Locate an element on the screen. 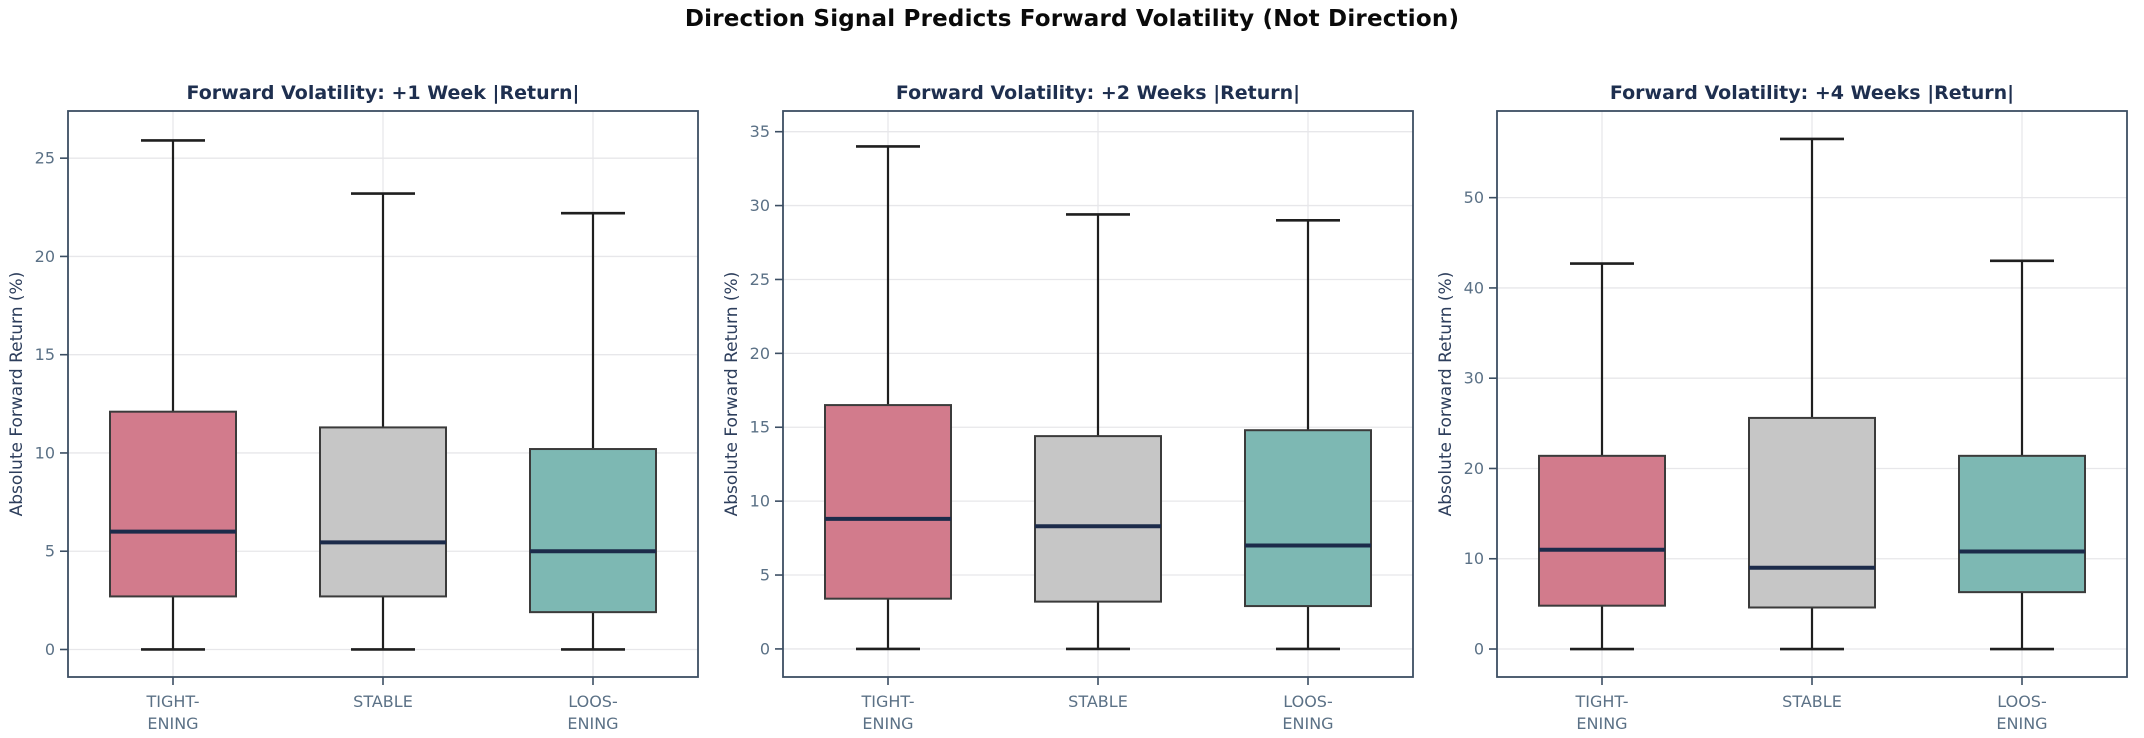  subplot-title: Forward Volatility: +4 Weeks |Return| is located at coordinates (1812, 93).